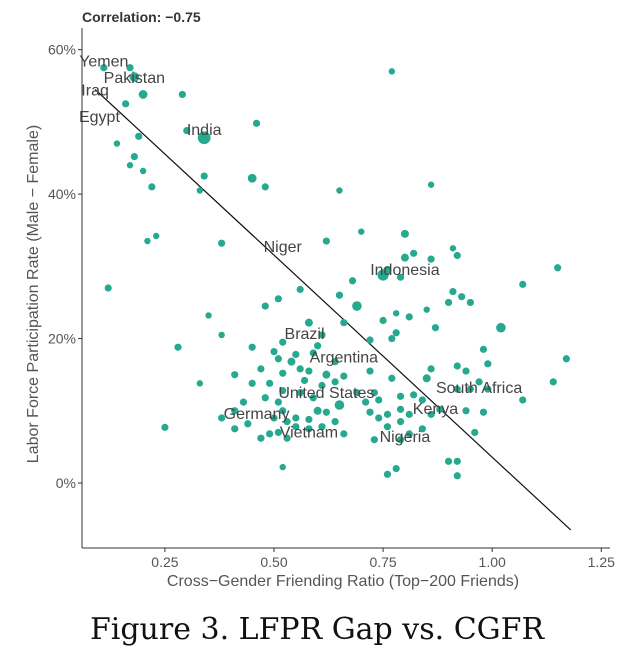 The height and width of the screenshot is (670, 634). I want to click on country-label: Iraq, so click(95, 90).